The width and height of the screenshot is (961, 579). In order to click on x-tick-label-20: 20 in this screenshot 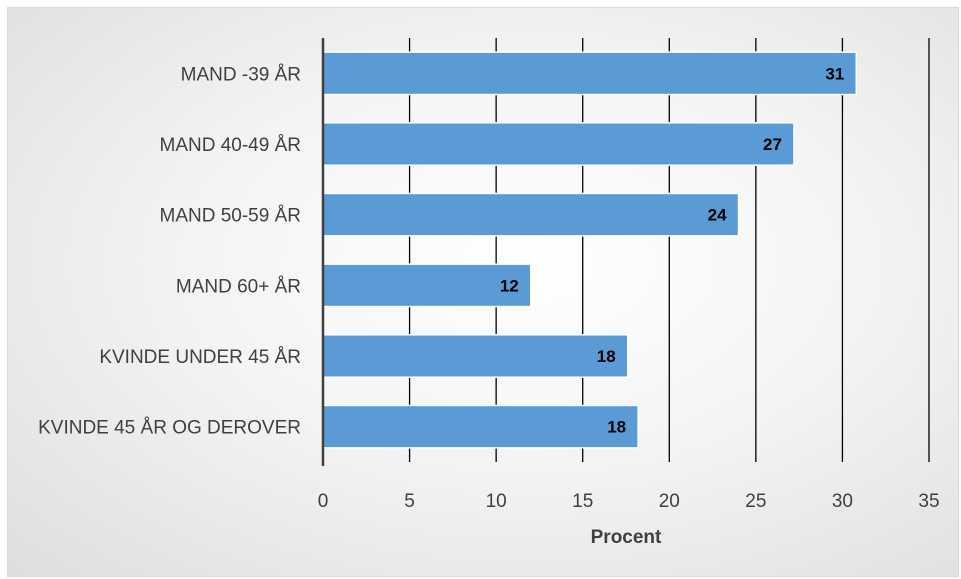, I will do `click(669, 501)`.